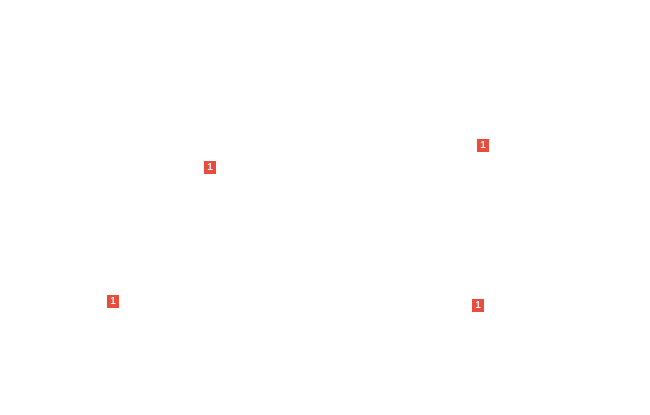 The image size is (650, 415). Describe the element at coordinates (113, 301) in the screenshot. I see `callout-badge-3: 1` at that location.